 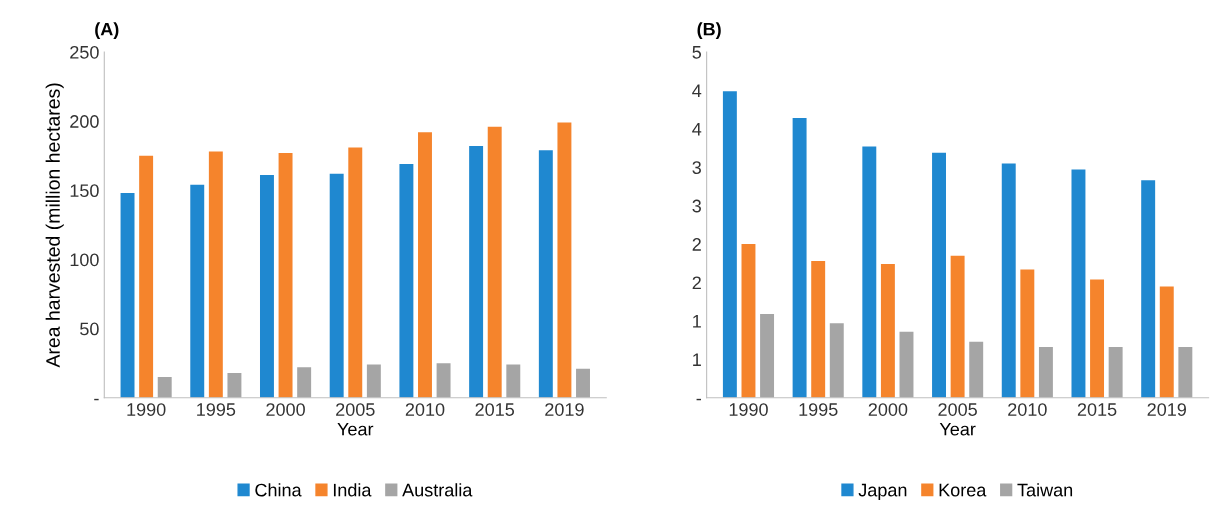 What do you see at coordinates (84, 260) in the screenshot?
I see `y-tick-label: 100` at bounding box center [84, 260].